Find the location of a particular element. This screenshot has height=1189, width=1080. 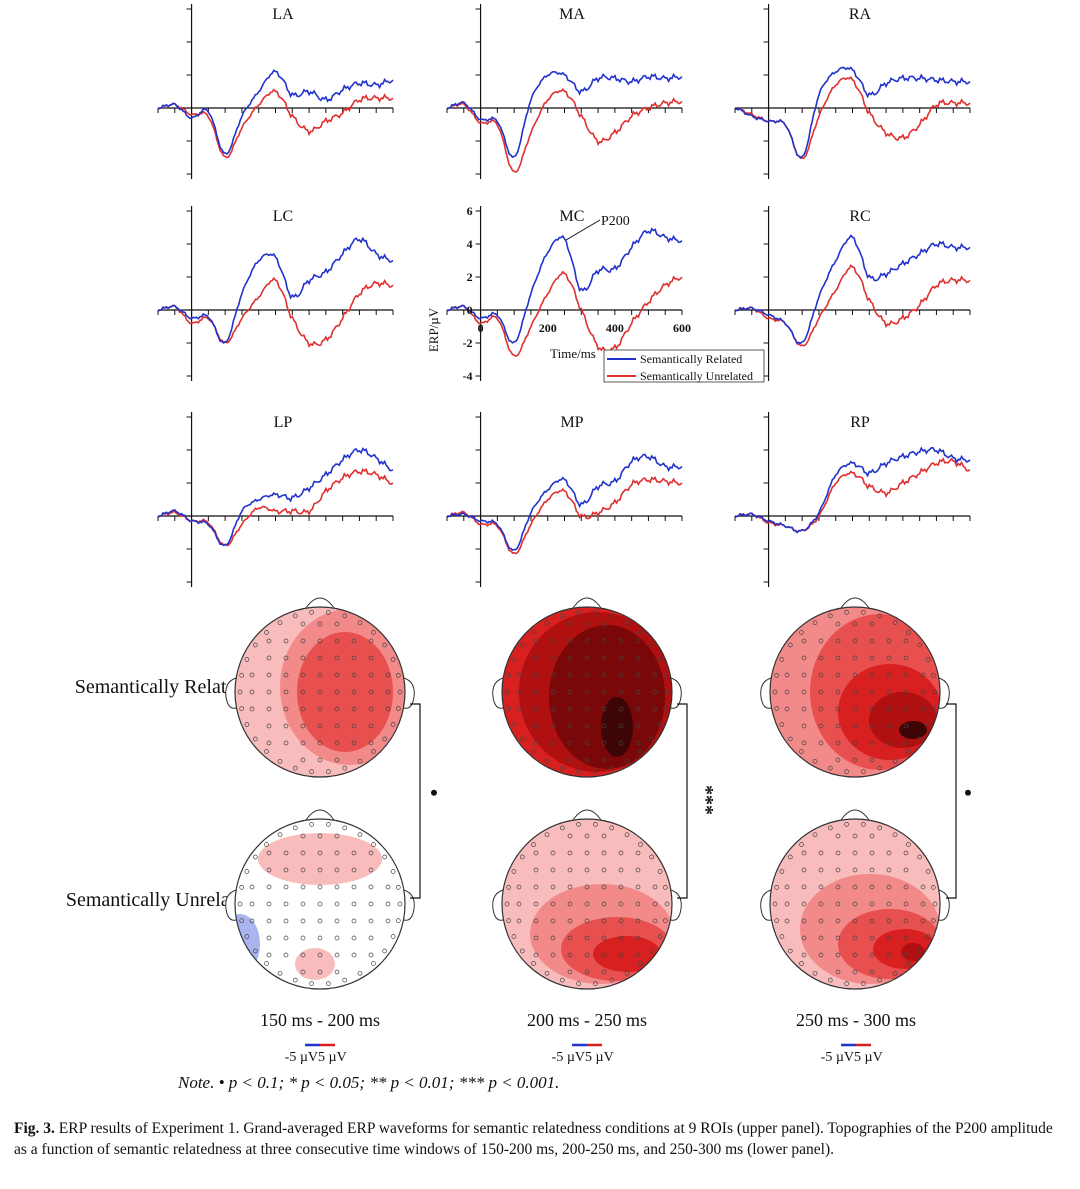

scale-max-label: 5 µV is located at coordinates (332, 1057).